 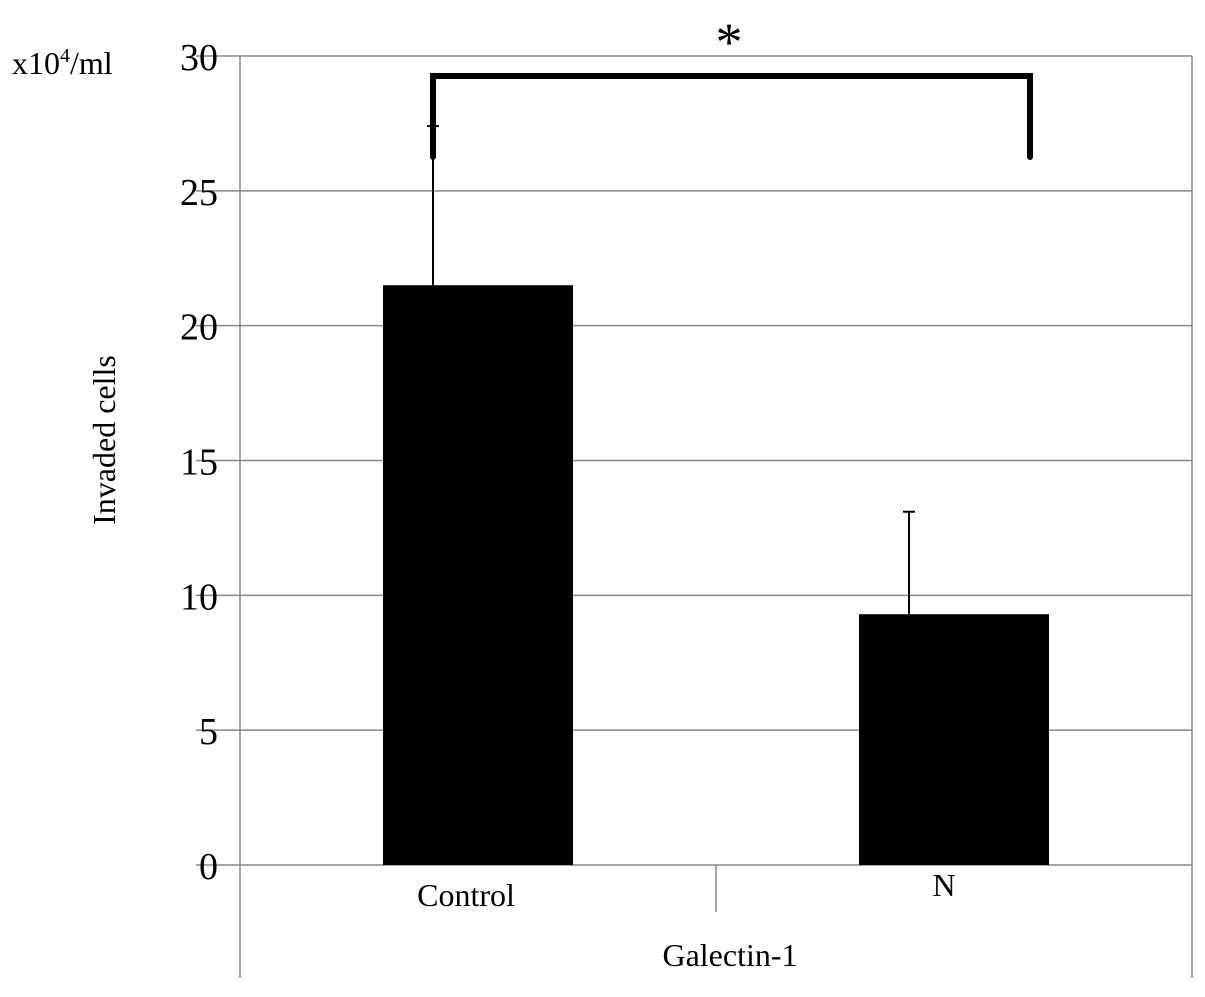 What do you see at coordinates (466, 895) in the screenshot?
I see `x-tick-label: Control` at bounding box center [466, 895].